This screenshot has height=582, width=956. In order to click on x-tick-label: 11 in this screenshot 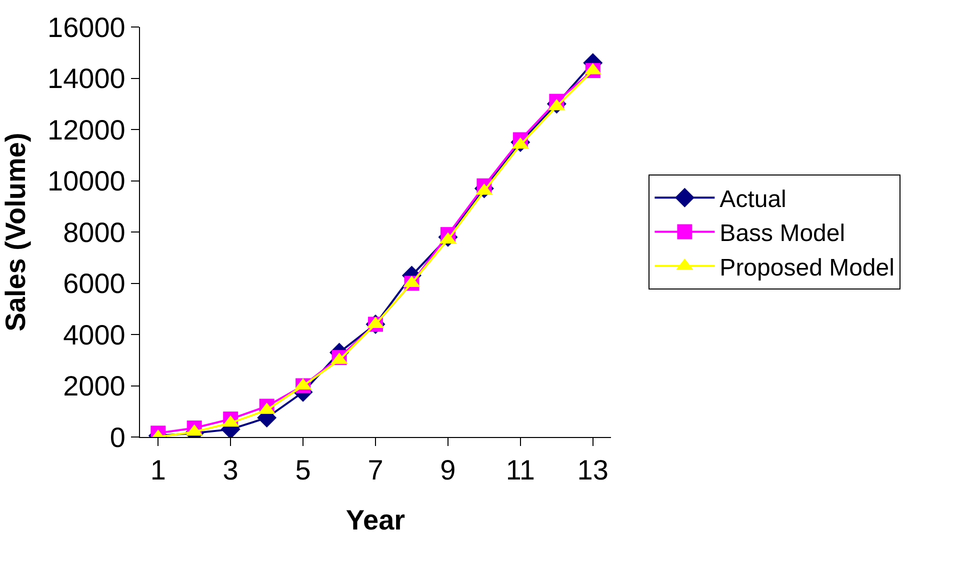, I will do `click(520, 470)`.